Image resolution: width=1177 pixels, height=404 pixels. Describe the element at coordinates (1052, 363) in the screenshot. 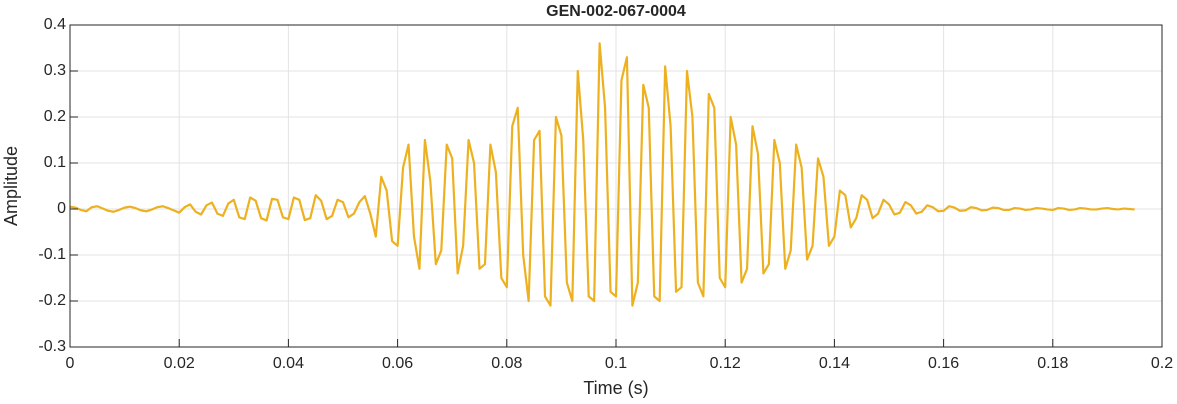

I see `x-tick-label: 0.18` at that location.